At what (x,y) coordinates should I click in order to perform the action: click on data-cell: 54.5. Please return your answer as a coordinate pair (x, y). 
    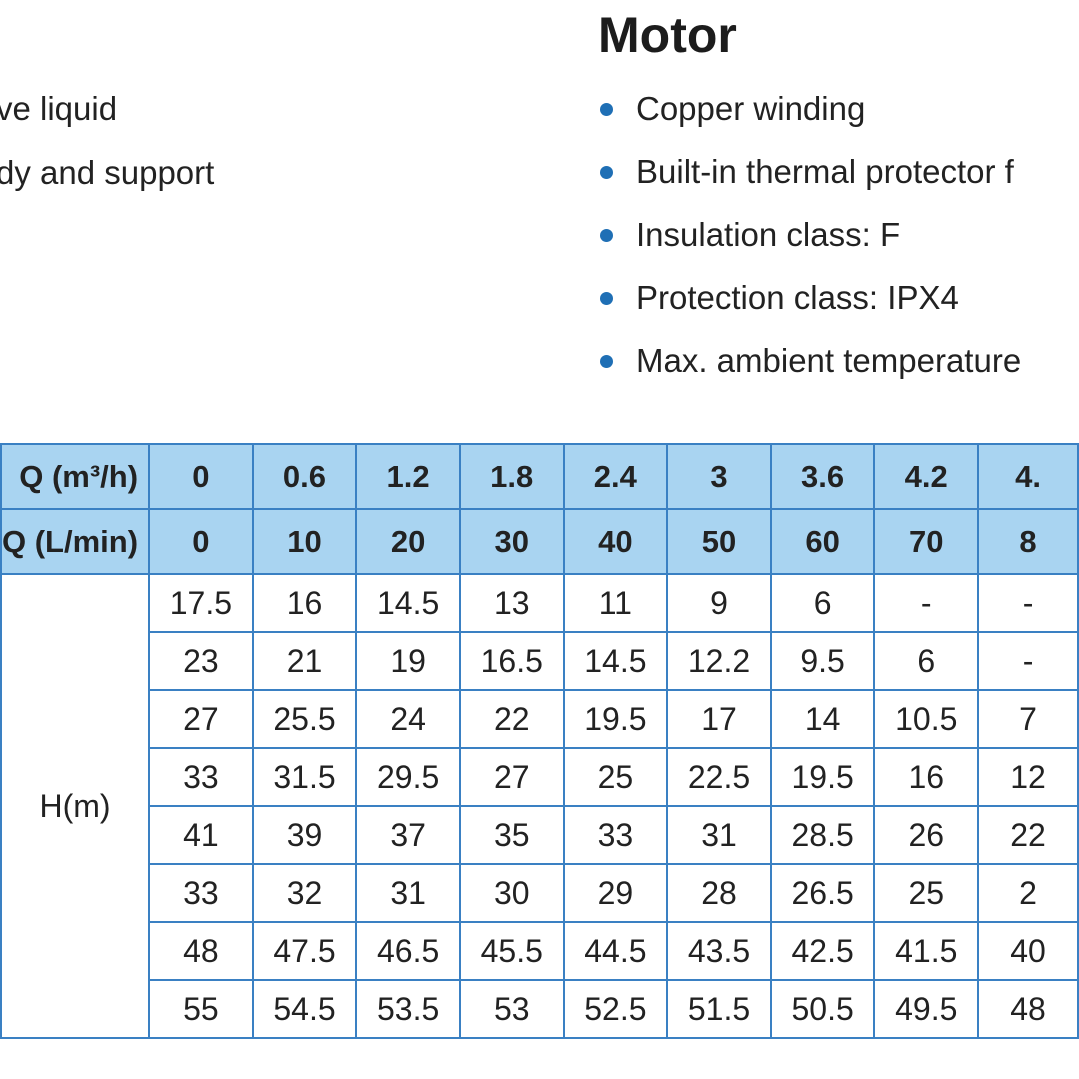
    Looking at the image, I should click on (304, 1009).